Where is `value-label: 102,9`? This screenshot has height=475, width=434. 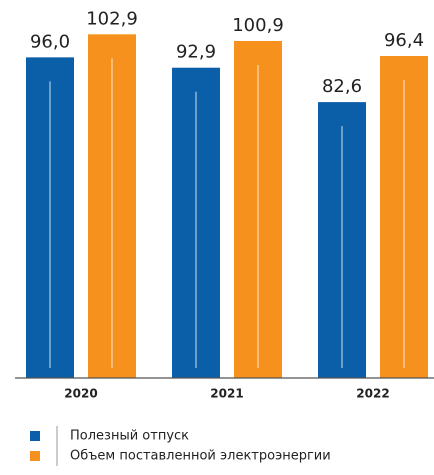
value-label: 102,9 is located at coordinates (112, 18).